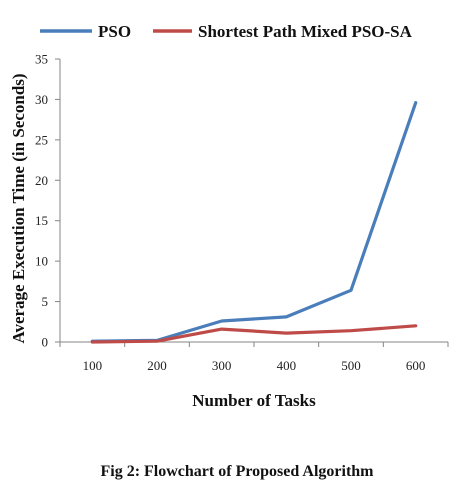 The height and width of the screenshot is (482, 474). I want to click on x-tick-labels: 100 200 300 400 500 600, so click(254, 365).